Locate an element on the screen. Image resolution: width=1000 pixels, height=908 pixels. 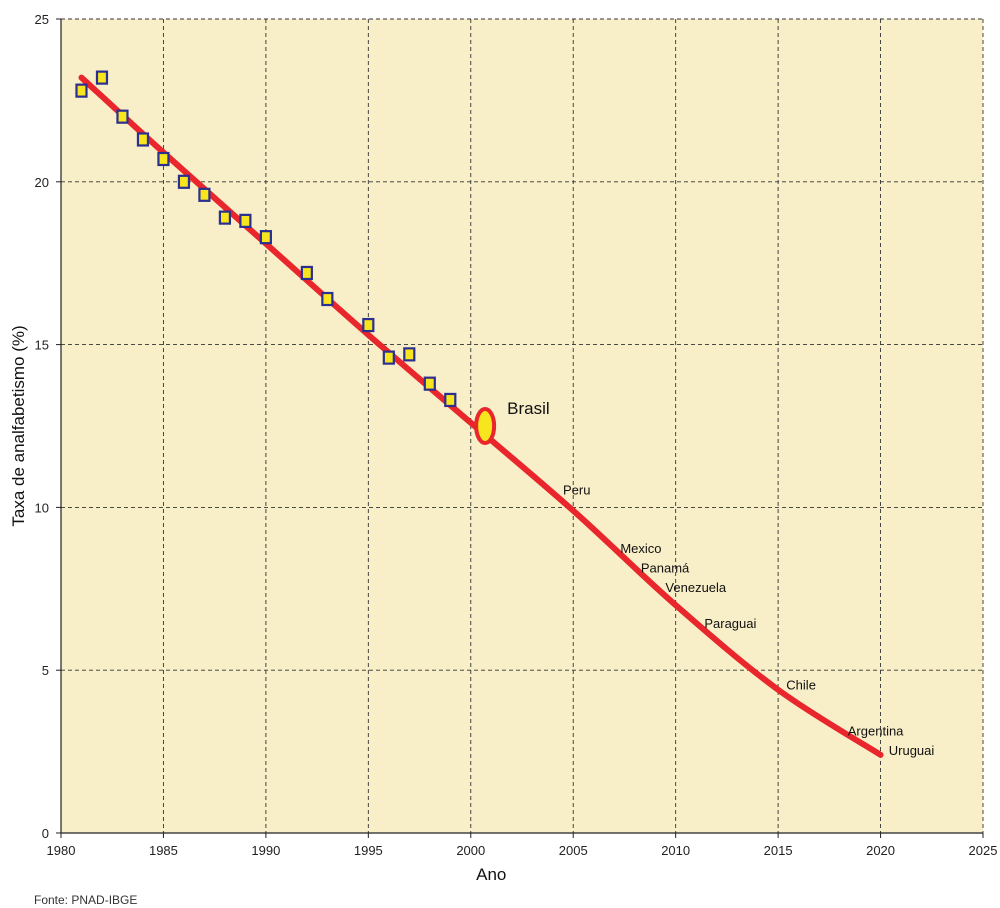
source-note: Fonte: PNAD-IBGE is located at coordinates (85, 900).